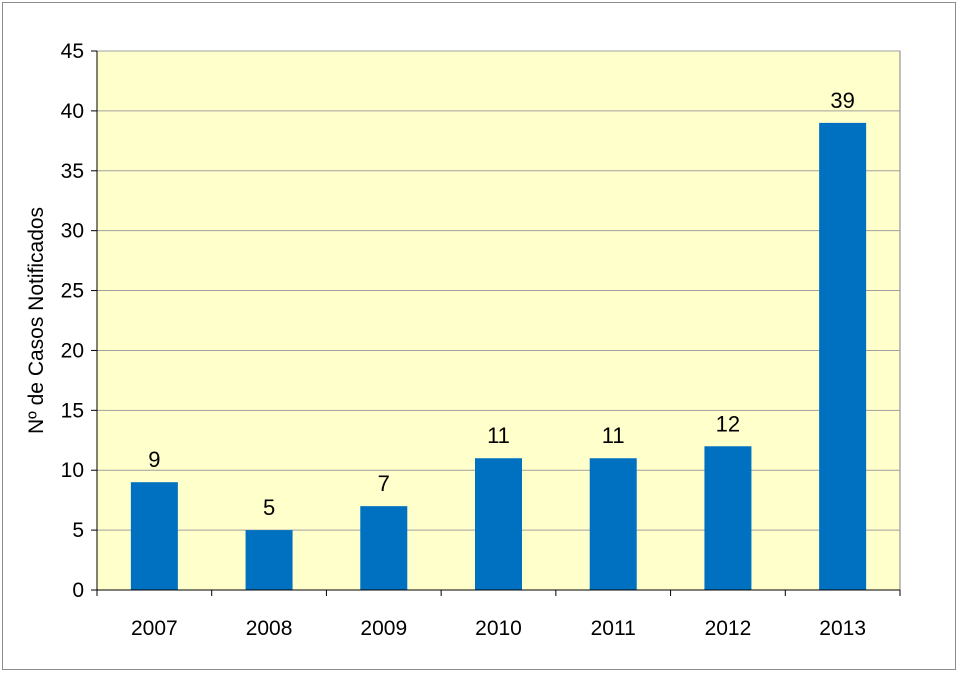 This screenshot has height=674, width=960. I want to click on data-label: 12, so click(728, 423).